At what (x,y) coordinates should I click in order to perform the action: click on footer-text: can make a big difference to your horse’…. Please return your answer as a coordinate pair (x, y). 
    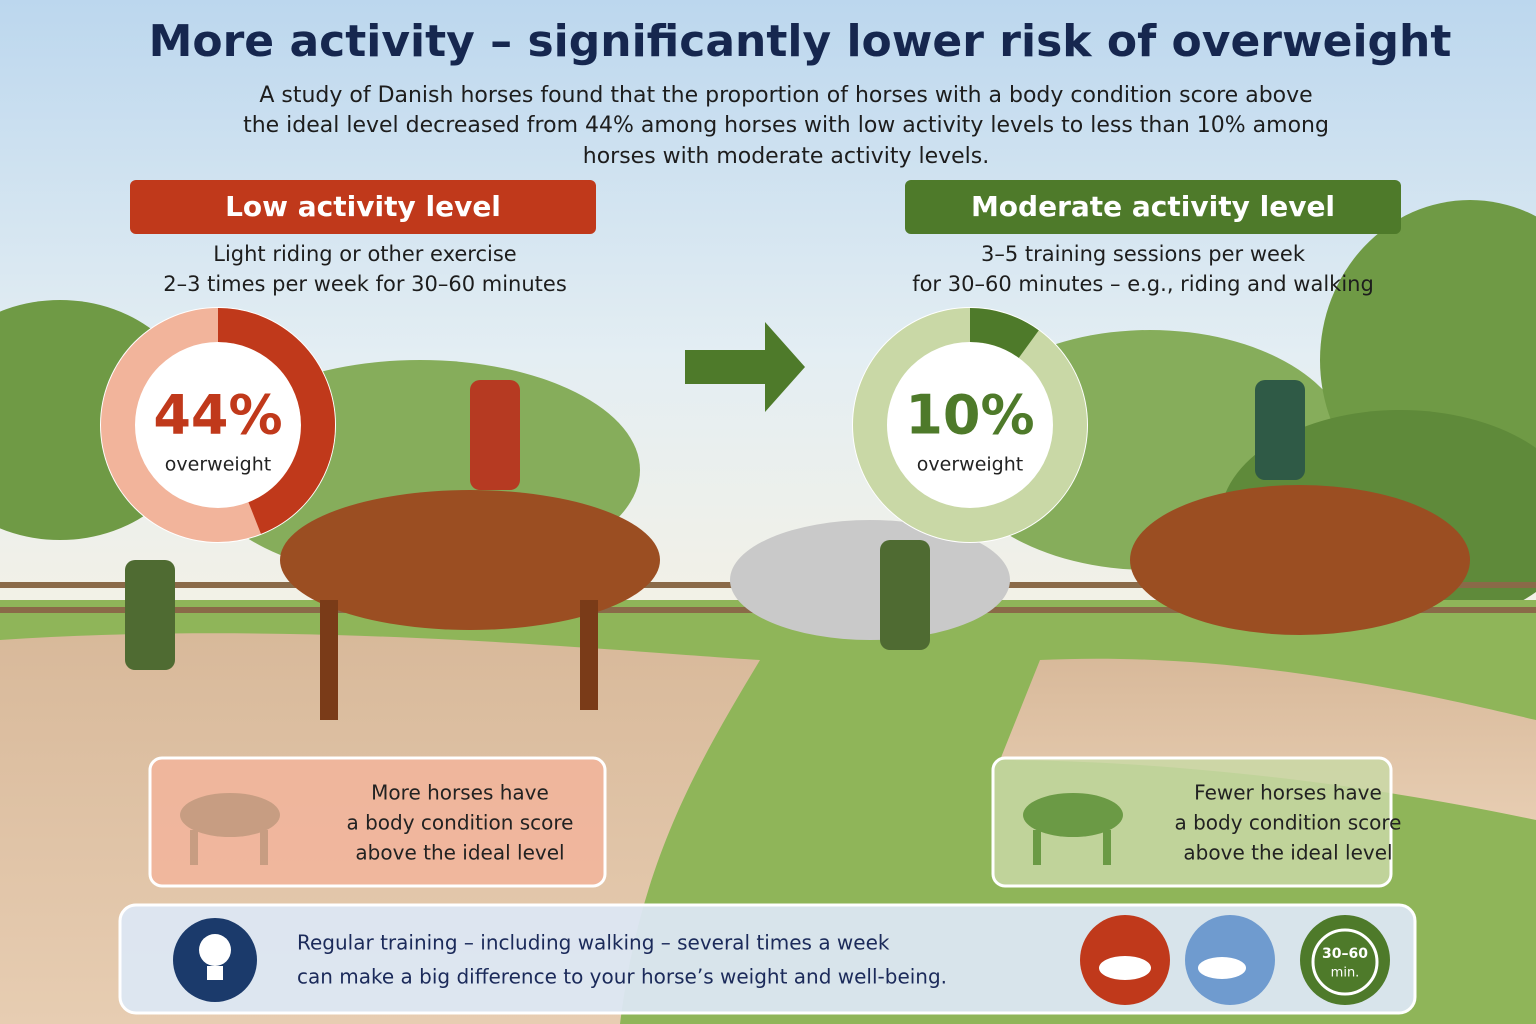
    Looking at the image, I should click on (622, 977).